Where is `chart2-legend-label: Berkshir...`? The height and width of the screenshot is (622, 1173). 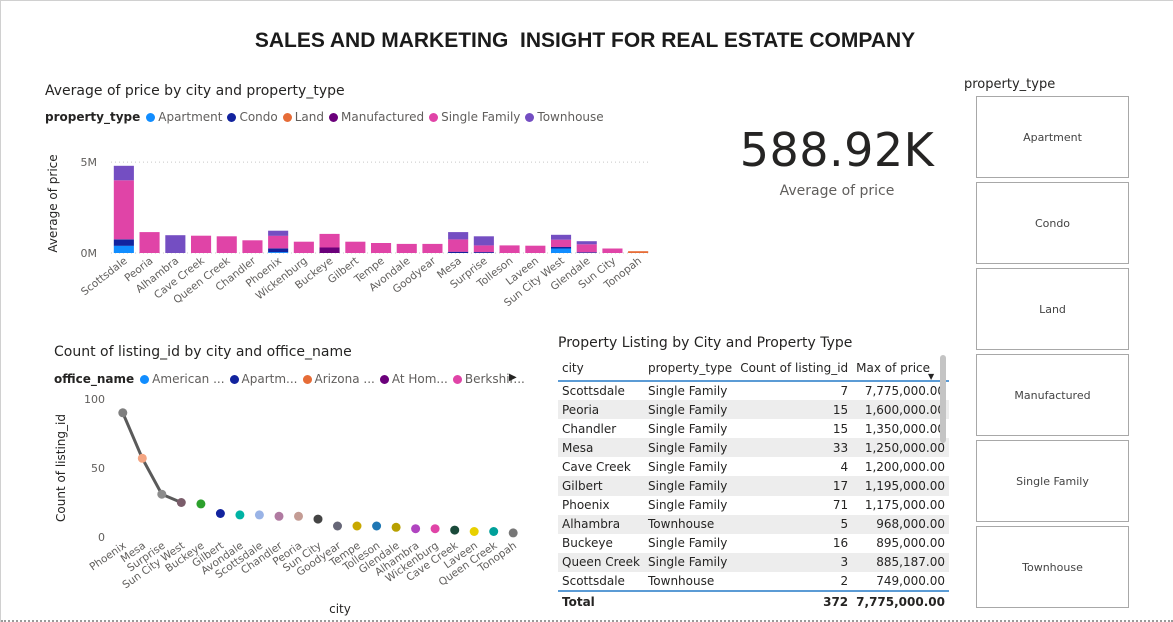
chart2-legend-label: Berkshir... is located at coordinates (494, 379).